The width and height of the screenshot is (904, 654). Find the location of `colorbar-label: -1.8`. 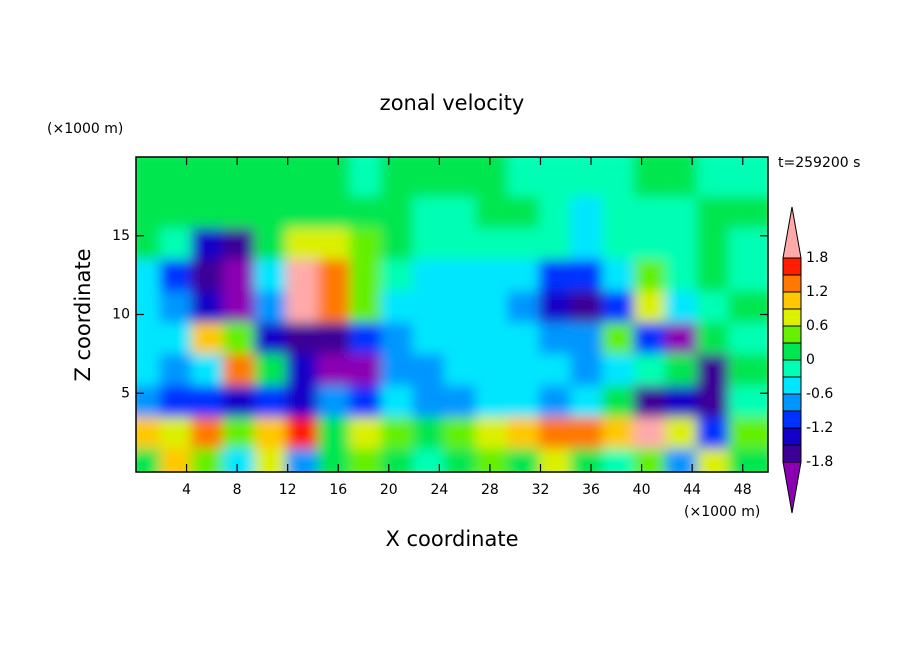

colorbar-label: -1.8 is located at coordinates (819, 462).